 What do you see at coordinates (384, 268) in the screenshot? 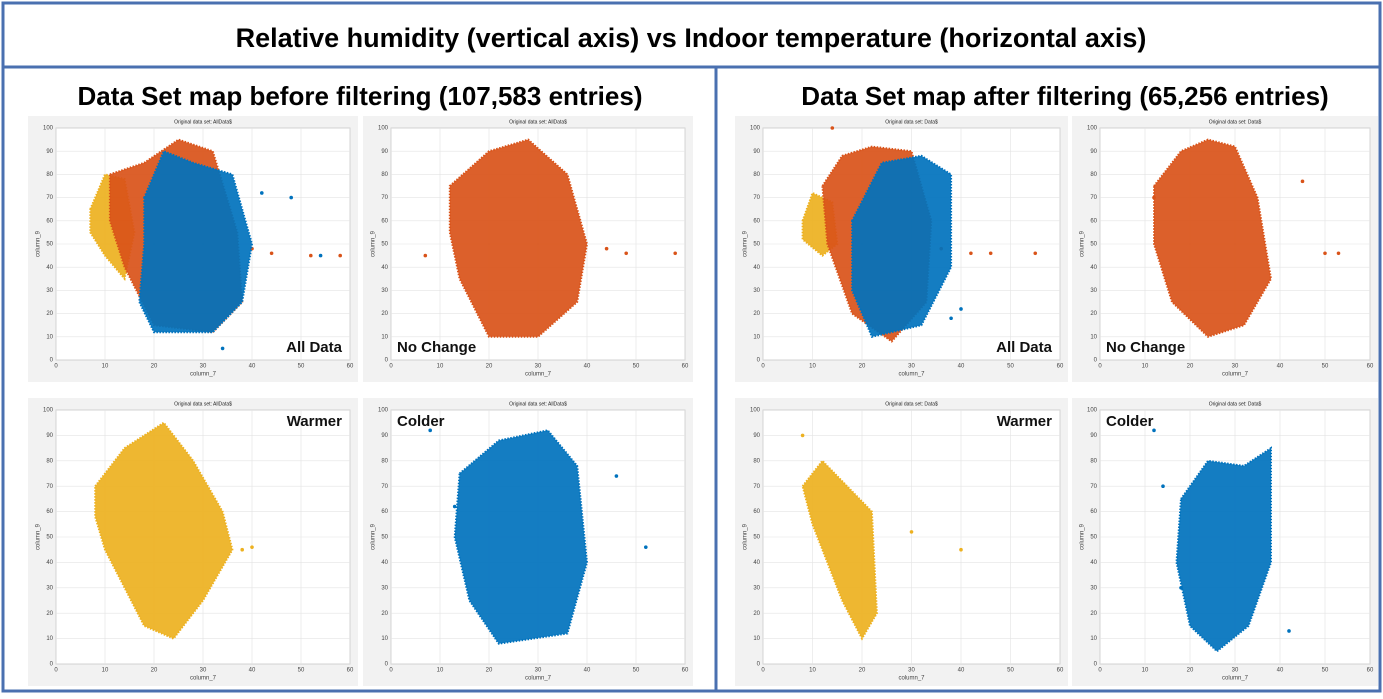
I see `y-tick-label: 40` at bounding box center [384, 268].